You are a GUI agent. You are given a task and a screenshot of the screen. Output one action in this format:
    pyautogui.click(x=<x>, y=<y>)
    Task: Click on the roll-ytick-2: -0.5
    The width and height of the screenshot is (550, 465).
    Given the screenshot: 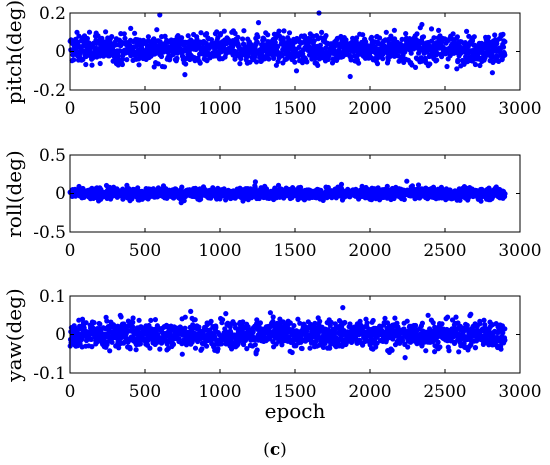 What is the action you would take?
    pyautogui.click(x=49, y=233)
    